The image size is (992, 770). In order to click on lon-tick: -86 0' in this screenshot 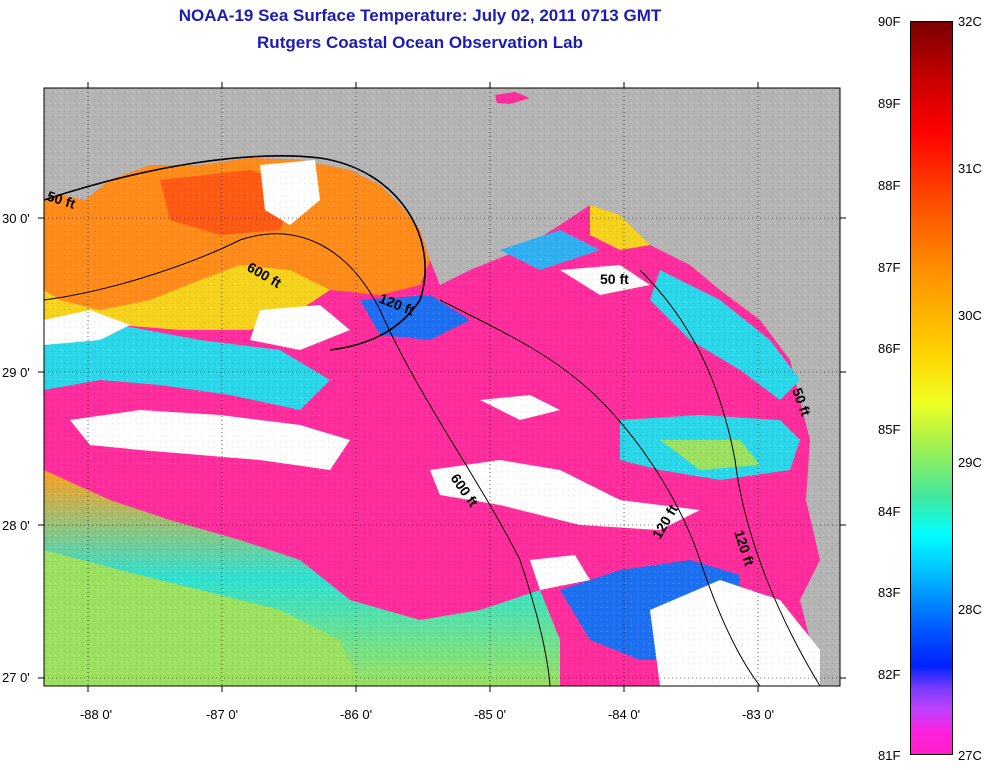, I will do `click(356, 714)`.